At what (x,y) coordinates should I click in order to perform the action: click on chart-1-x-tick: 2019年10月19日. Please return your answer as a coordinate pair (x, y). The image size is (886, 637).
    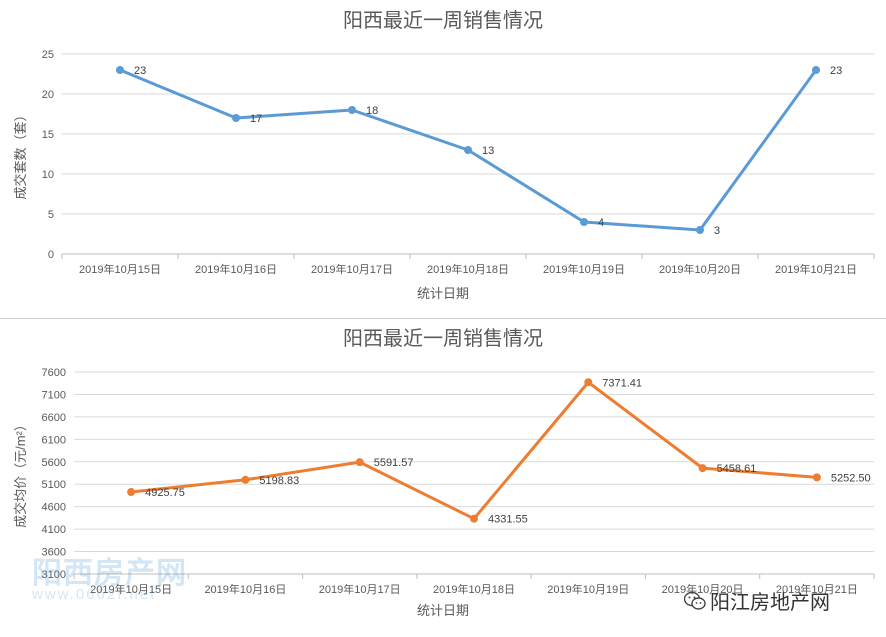
    Looking at the image, I should click on (588, 589).